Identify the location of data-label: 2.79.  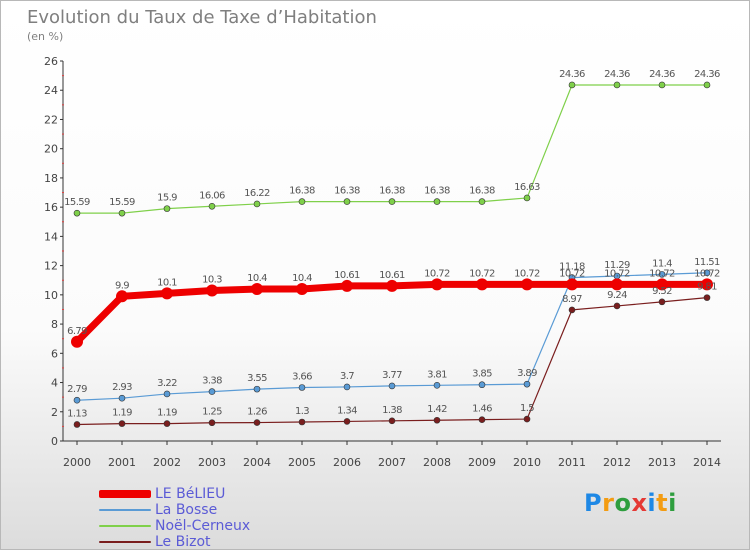
(77, 389).